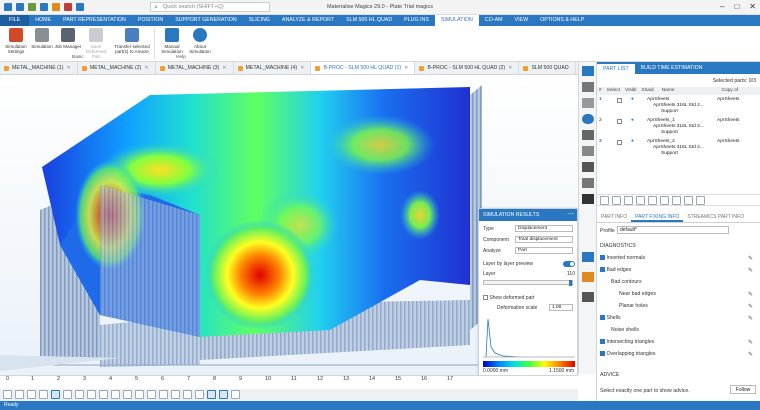 This screenshot has height=410, width=760. What do you see at coordinates (722, 6) in the screenshot?
I see `minimize-icon: –` at bounding box center [722, 6].